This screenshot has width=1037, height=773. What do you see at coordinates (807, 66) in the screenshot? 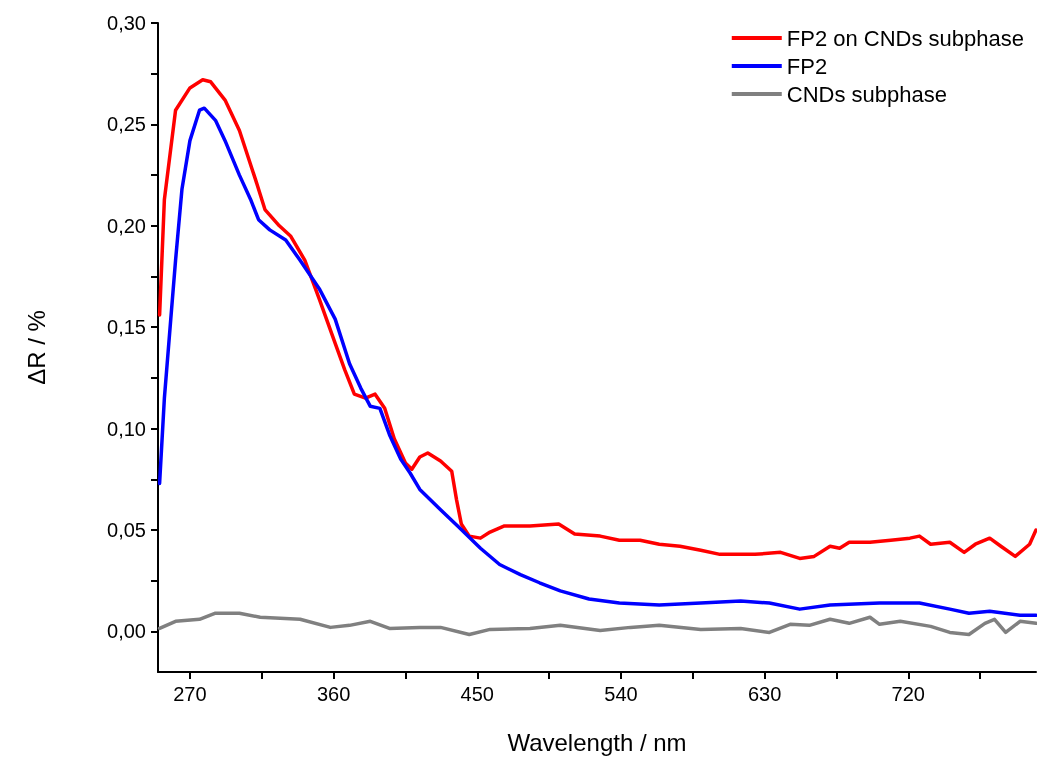
I see `legend-label: FP2` at bounding box center [807, 66].